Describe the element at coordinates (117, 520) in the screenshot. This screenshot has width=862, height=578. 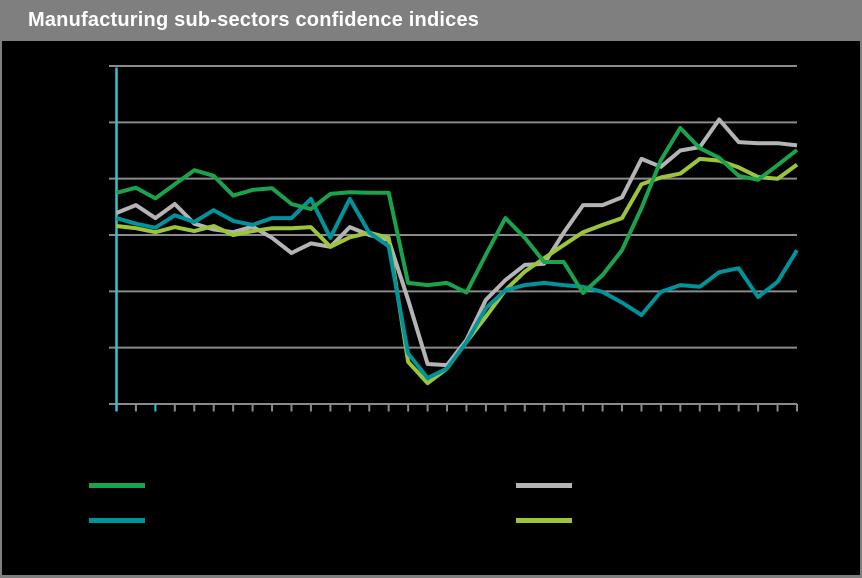
I see `legend-swatch-teal` at that location.